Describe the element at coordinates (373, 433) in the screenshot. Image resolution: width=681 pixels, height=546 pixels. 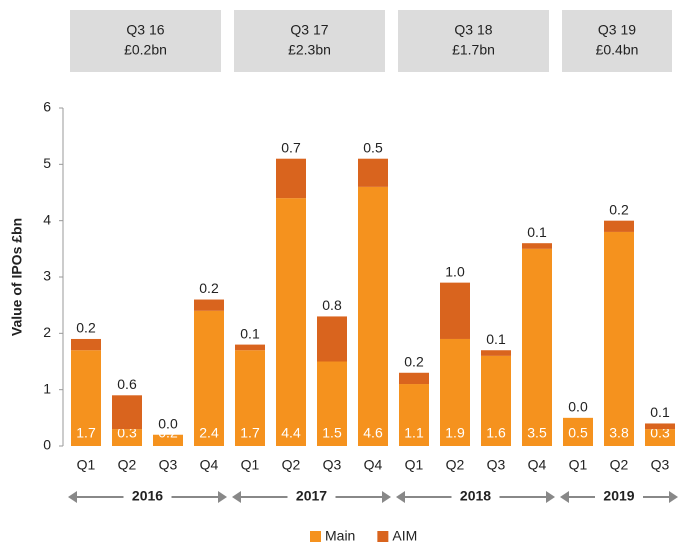
I see `data-label: 4.6` at that location.